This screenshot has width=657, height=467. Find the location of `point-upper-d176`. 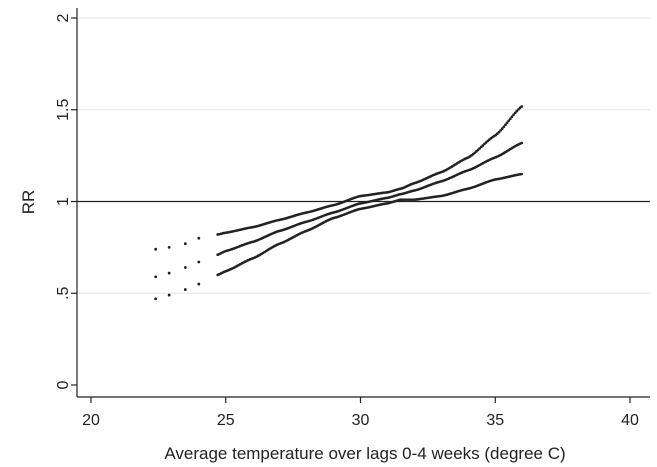

point-upper-d176 is located at coordinates (502, 128).